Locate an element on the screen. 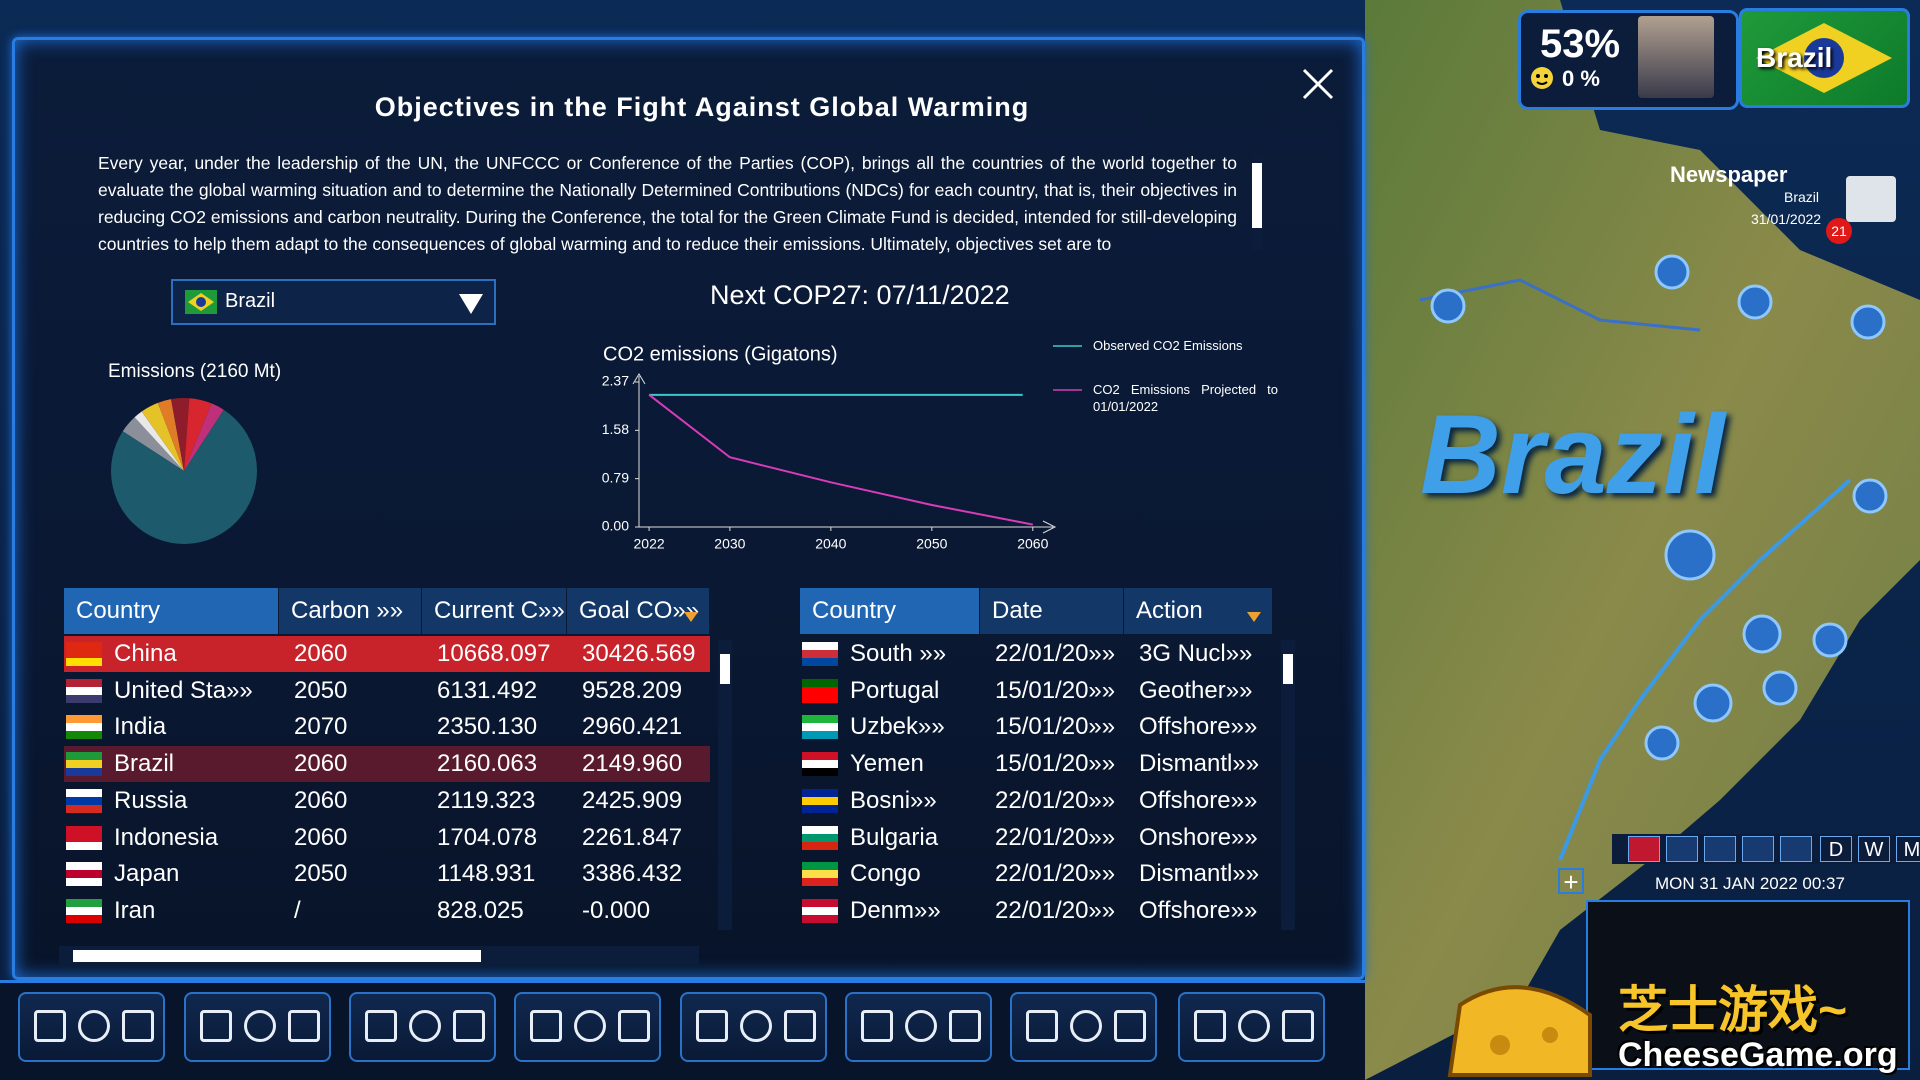  country-cell: Yemen is located at coordinates (887, 764).